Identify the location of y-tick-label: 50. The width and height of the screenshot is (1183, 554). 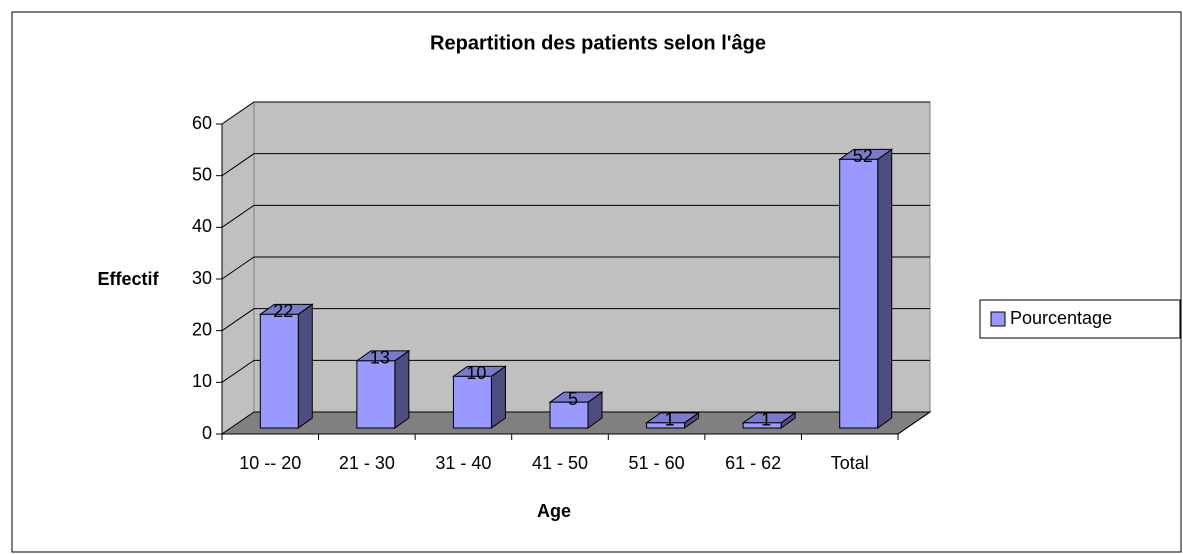
(202, 174).